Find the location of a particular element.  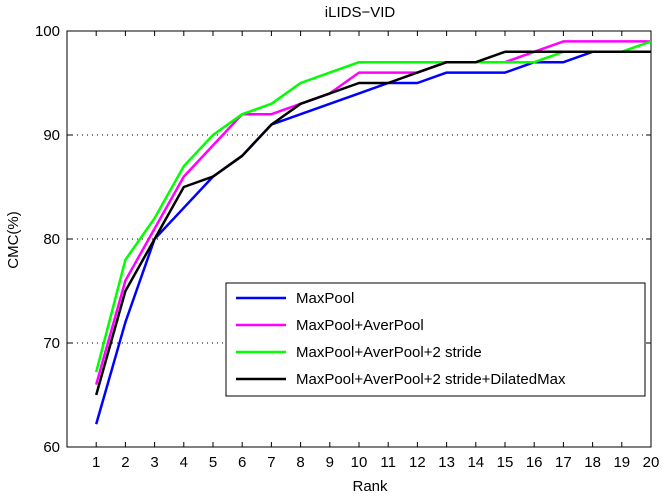

chart-title: iLIDS−VID is located at coordinates (360, 12).